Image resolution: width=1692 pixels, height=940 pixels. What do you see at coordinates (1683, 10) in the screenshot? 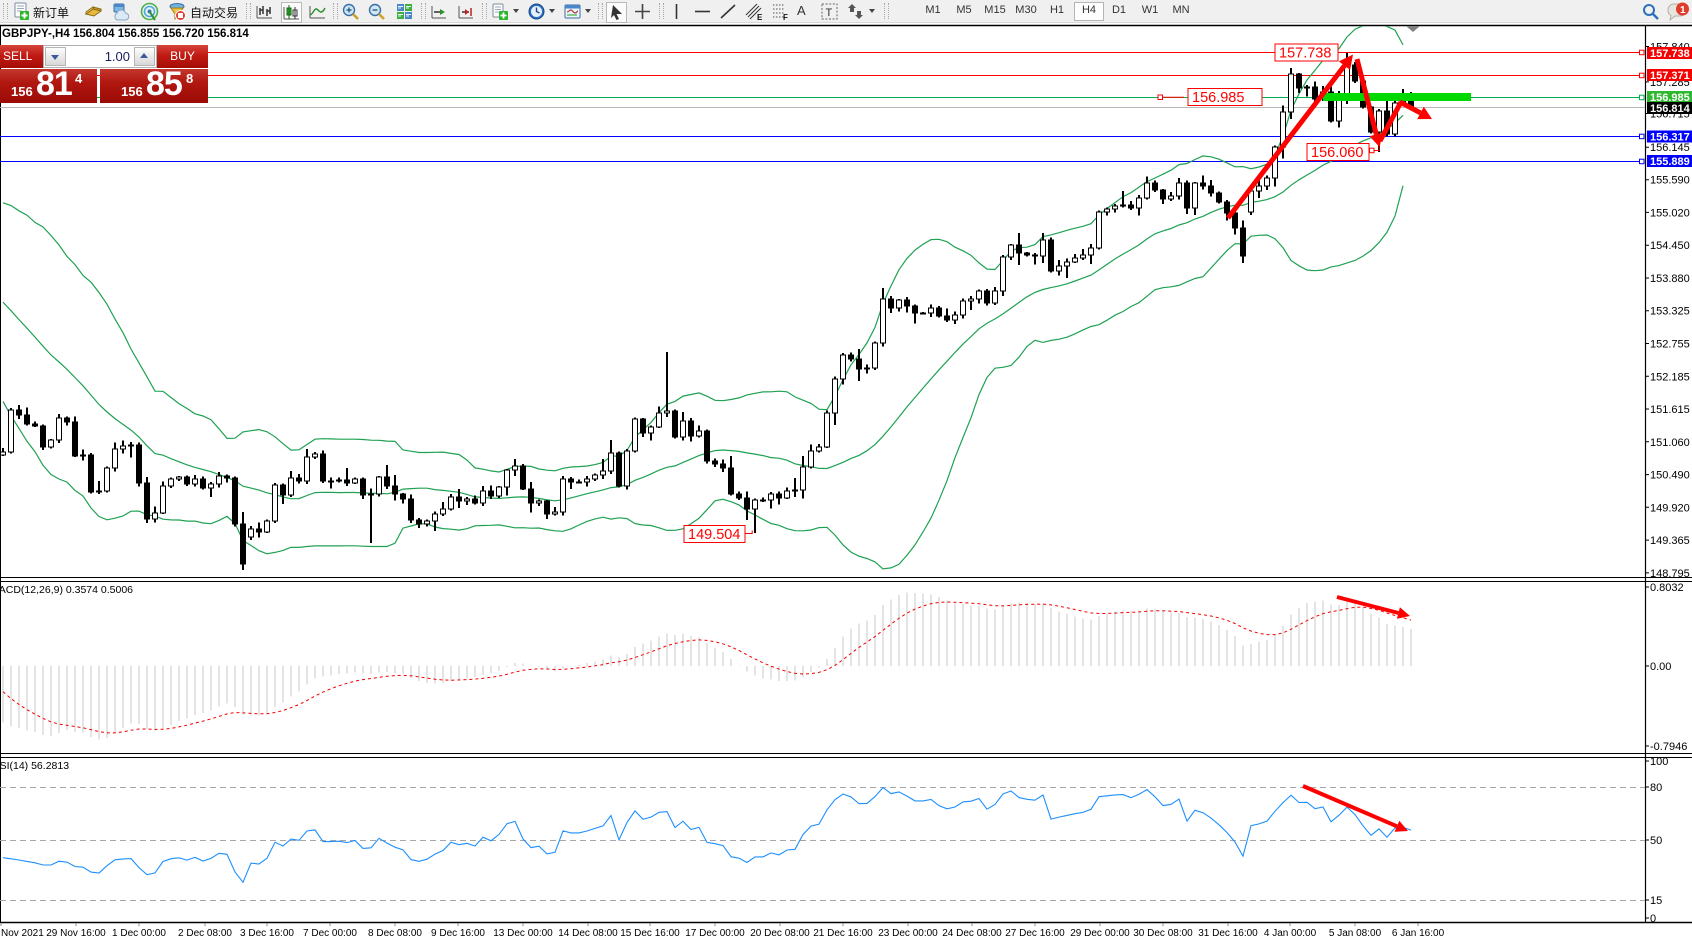
I see `svg-text: 1` at bounding box center [1683, 10].